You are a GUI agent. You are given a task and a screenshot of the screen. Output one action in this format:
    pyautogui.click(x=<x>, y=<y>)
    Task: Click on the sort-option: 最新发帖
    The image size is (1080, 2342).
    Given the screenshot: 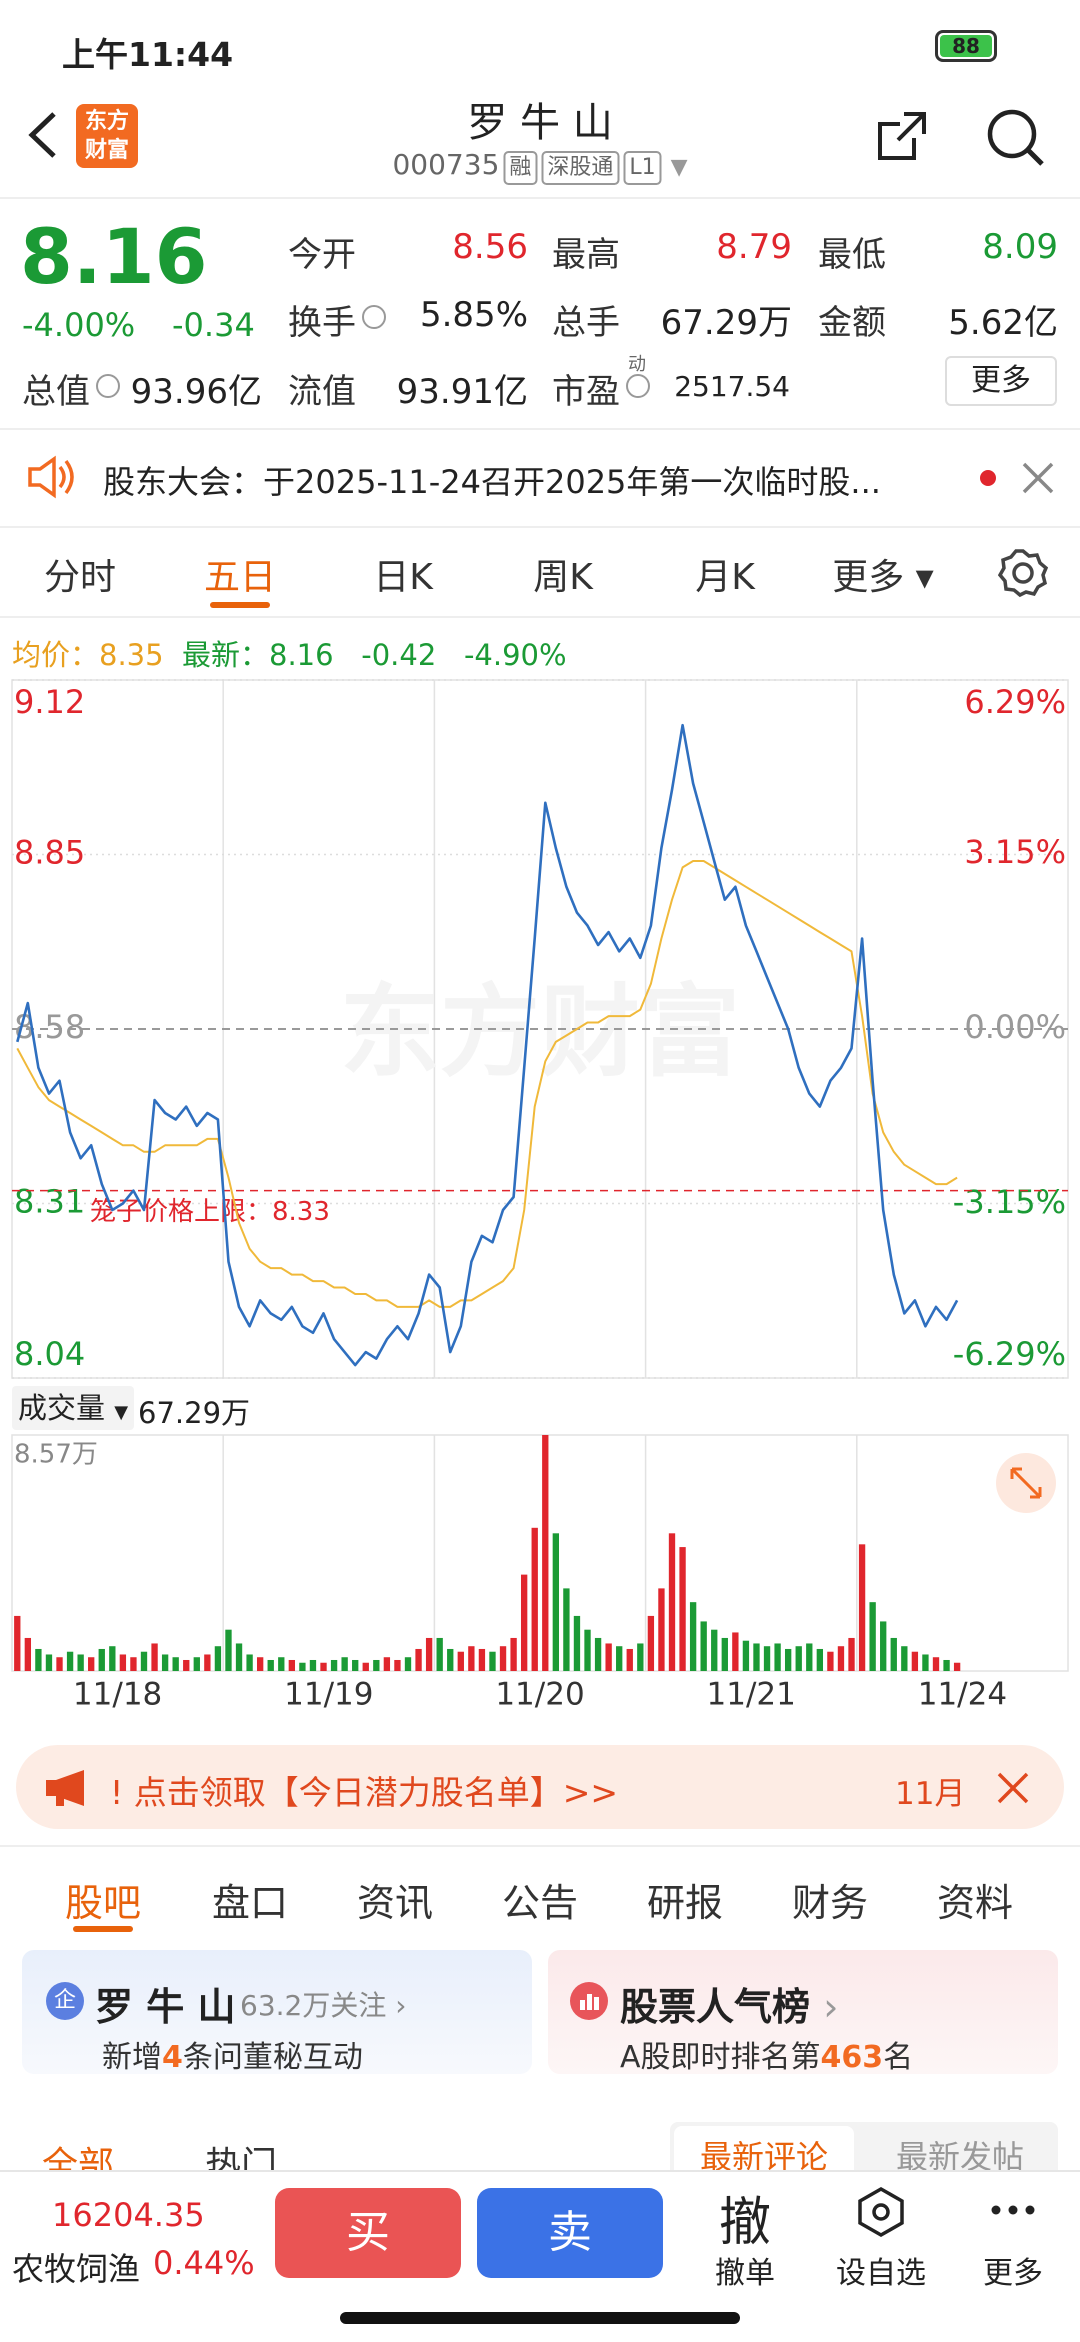 What is the action you would take?
    pyautogui.click(x=959, y=2157)
    